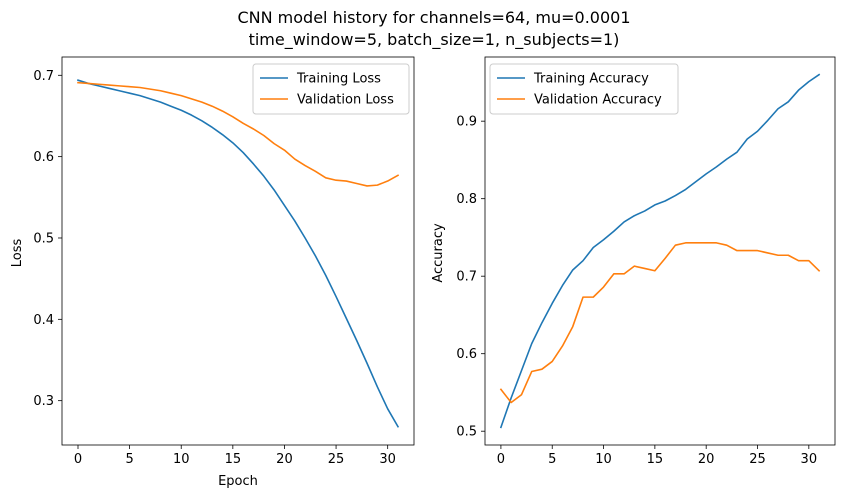 The width and height of the screenshot is (846, 498). I want to click on loss-y-tick-label: 0.3, so click(43, 401).